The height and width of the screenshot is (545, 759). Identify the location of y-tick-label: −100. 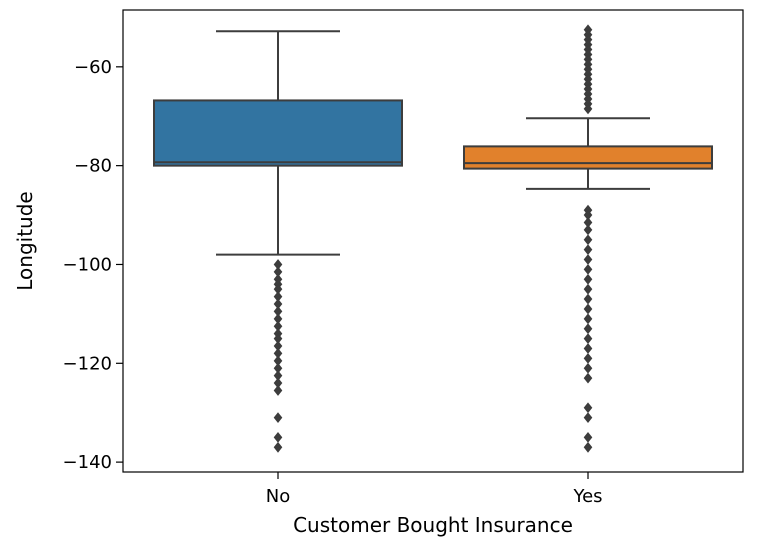
(87, 264).